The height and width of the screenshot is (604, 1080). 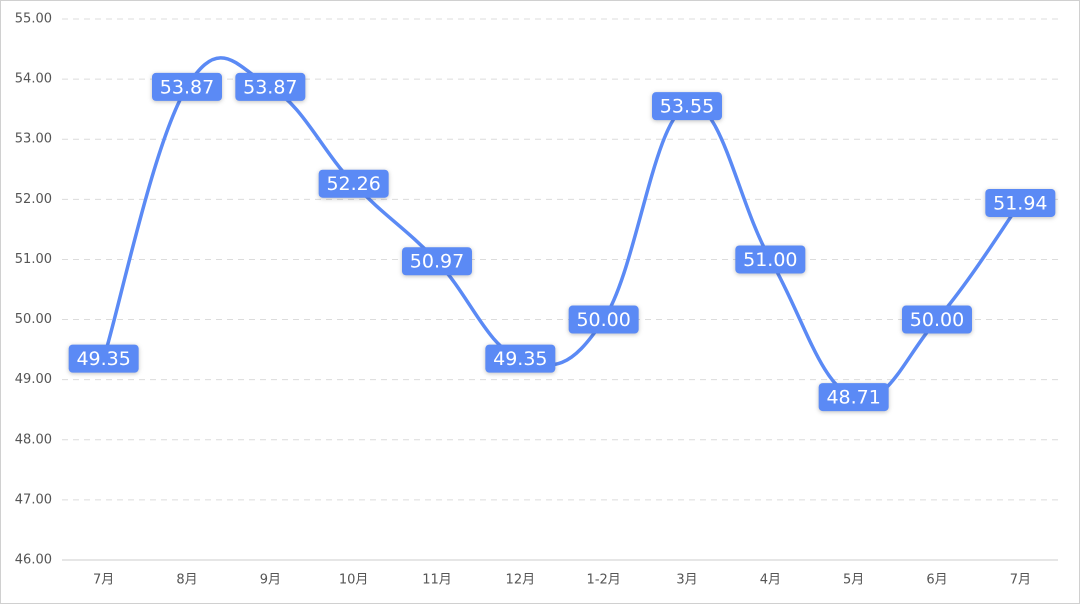 I want to click on x-tick-label: 5月, so click(x=853, y=580).